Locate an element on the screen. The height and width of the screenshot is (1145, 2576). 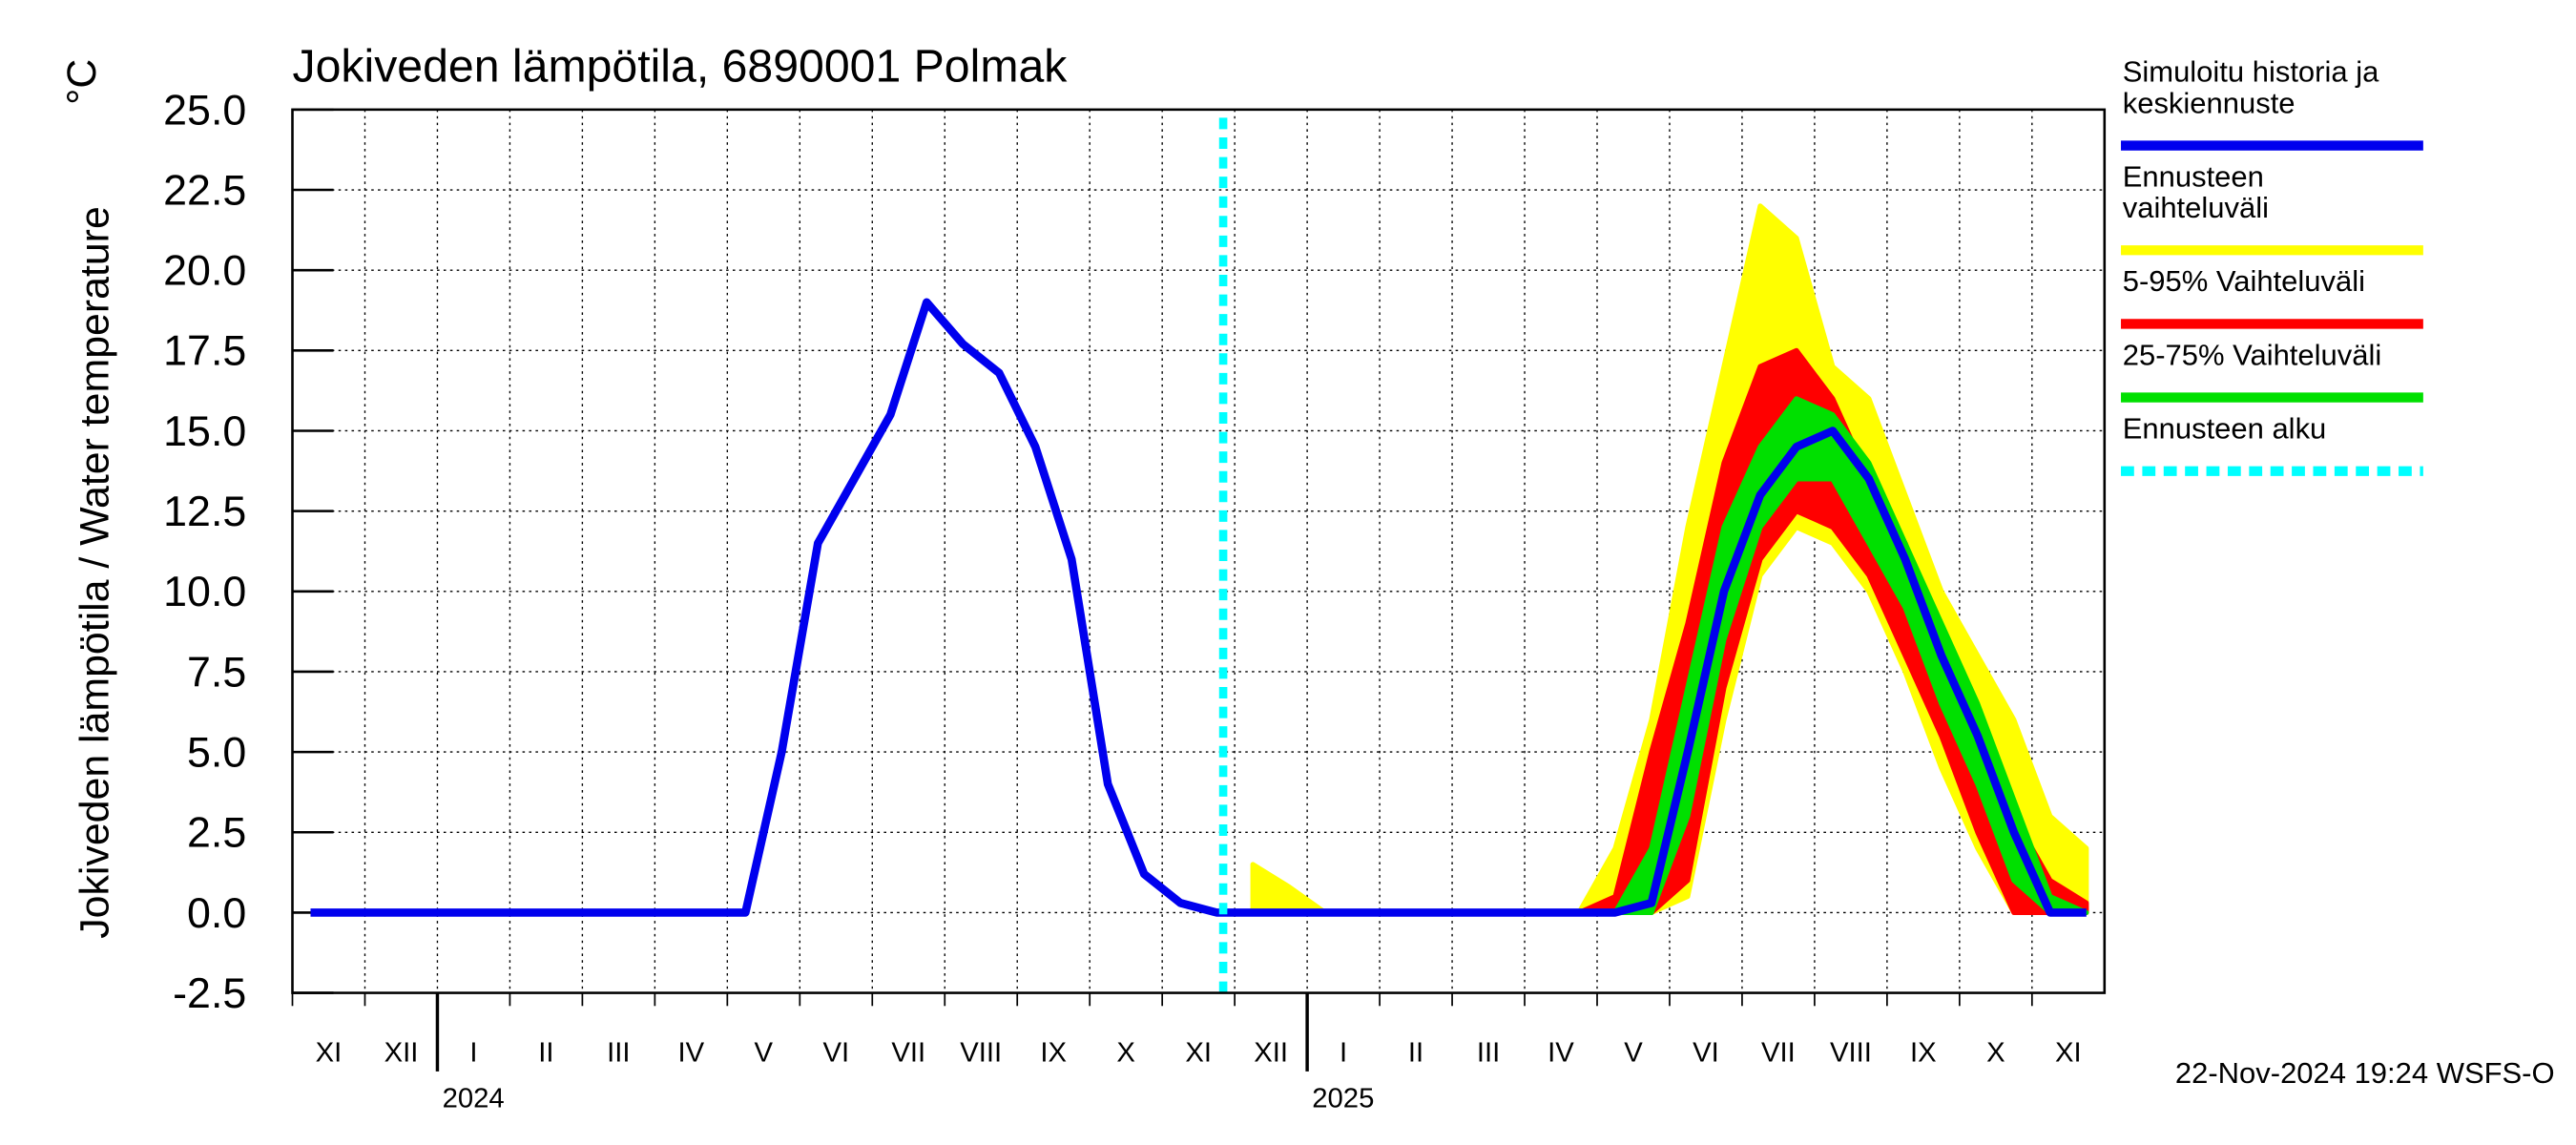
legend-label: Simuloitu historia ja keskiennuste is located at coordinates (2251, 87).